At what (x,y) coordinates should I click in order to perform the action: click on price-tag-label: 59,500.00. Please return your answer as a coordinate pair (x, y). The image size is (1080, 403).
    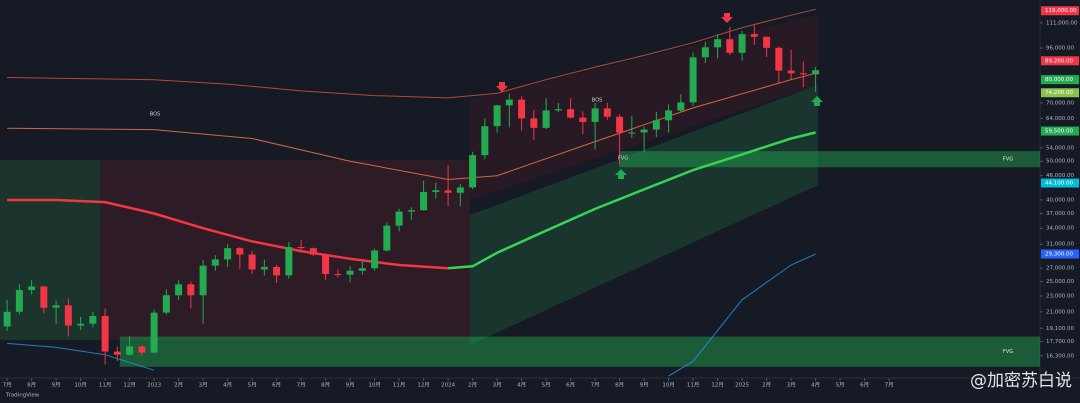
    Looking at the image, I should click on (1059, 132).